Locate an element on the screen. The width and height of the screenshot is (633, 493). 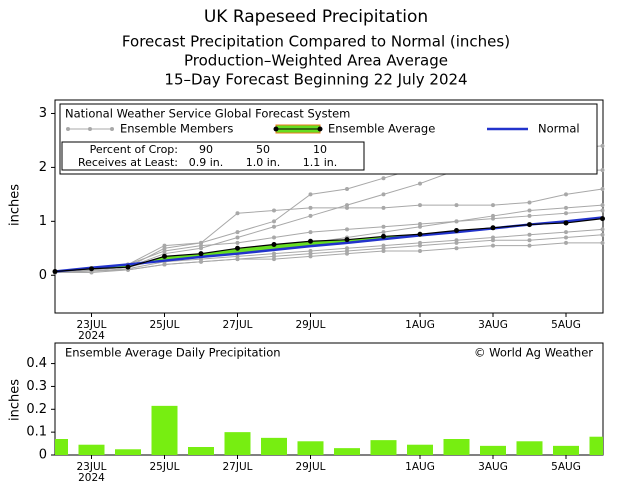
crop-table-cell: 10 is located at coordinates (320, 149).